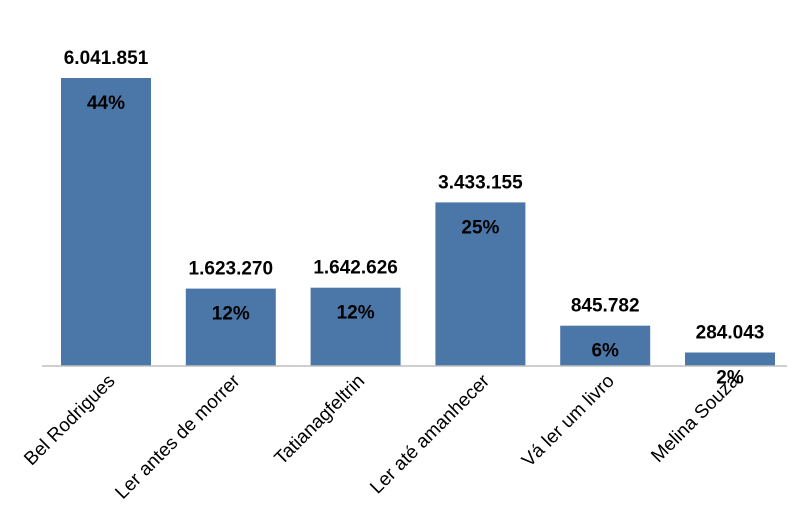 The height and width of the screenshot is (531, 793). I want to click on category-label-1: Ler antes de morrer, so click(177, 436).